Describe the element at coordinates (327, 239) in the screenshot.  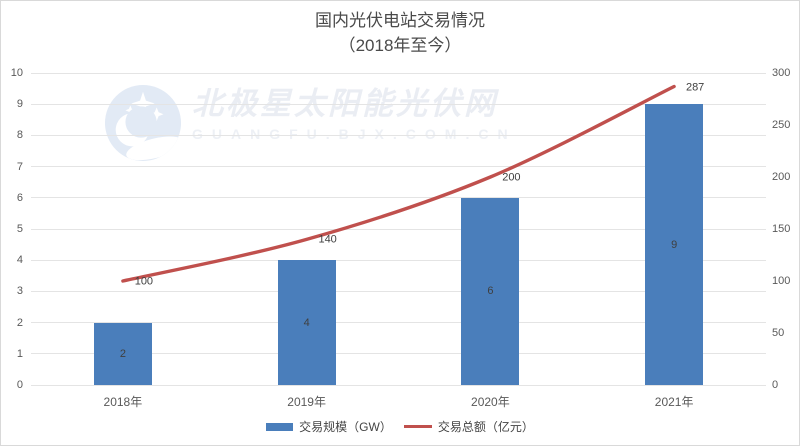
I see `line-value-label: 140` at that location.